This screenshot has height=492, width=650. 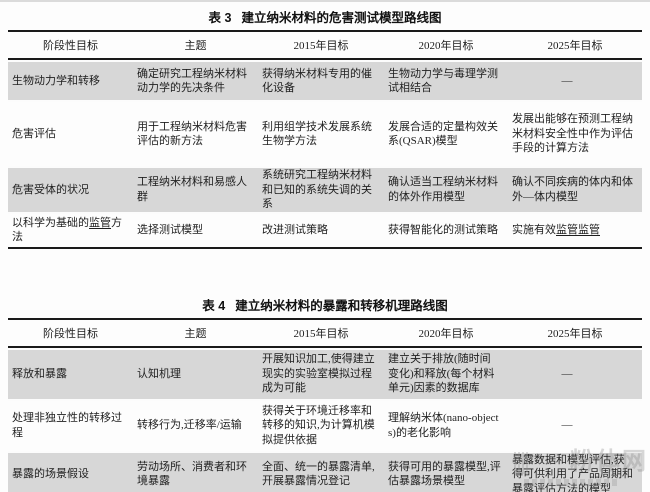 I want to click on table3-title-text: 建立纳米材料的危害测试模型路线图, so click(x=341, y=18).